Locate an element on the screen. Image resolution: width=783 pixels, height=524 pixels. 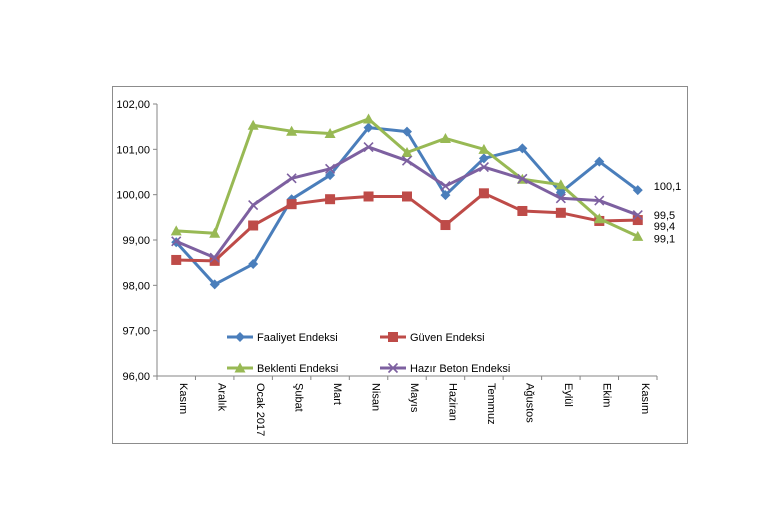
y-tick-label: 96,00 is located at coordinates (136, 377).